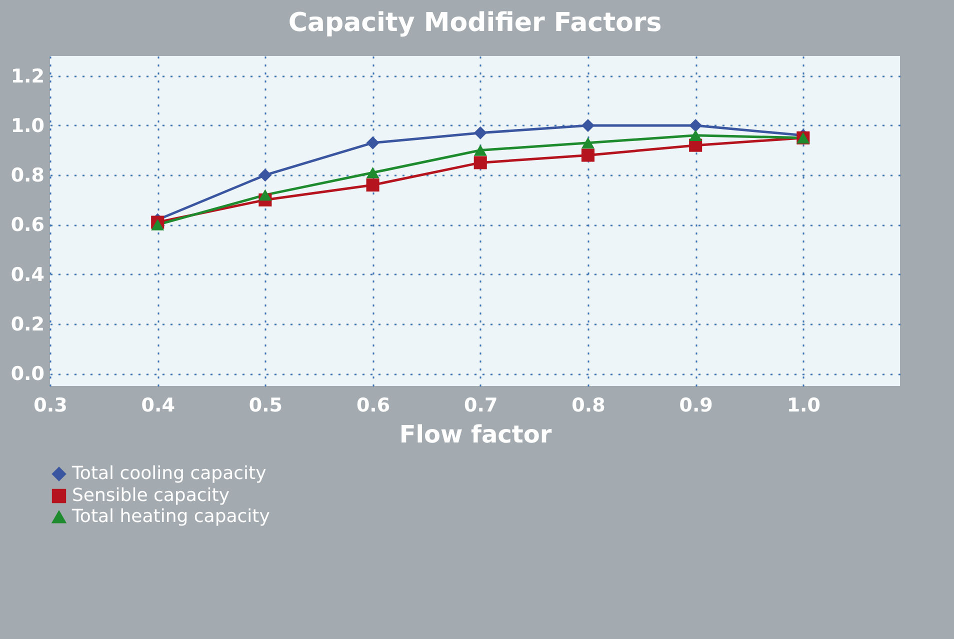 Image resolution: width=954 pixels, height=639 pixels. Describe the element at coordinates (589, 405) in the screenshot. I see `x-tick-label: 0.8` at that location.